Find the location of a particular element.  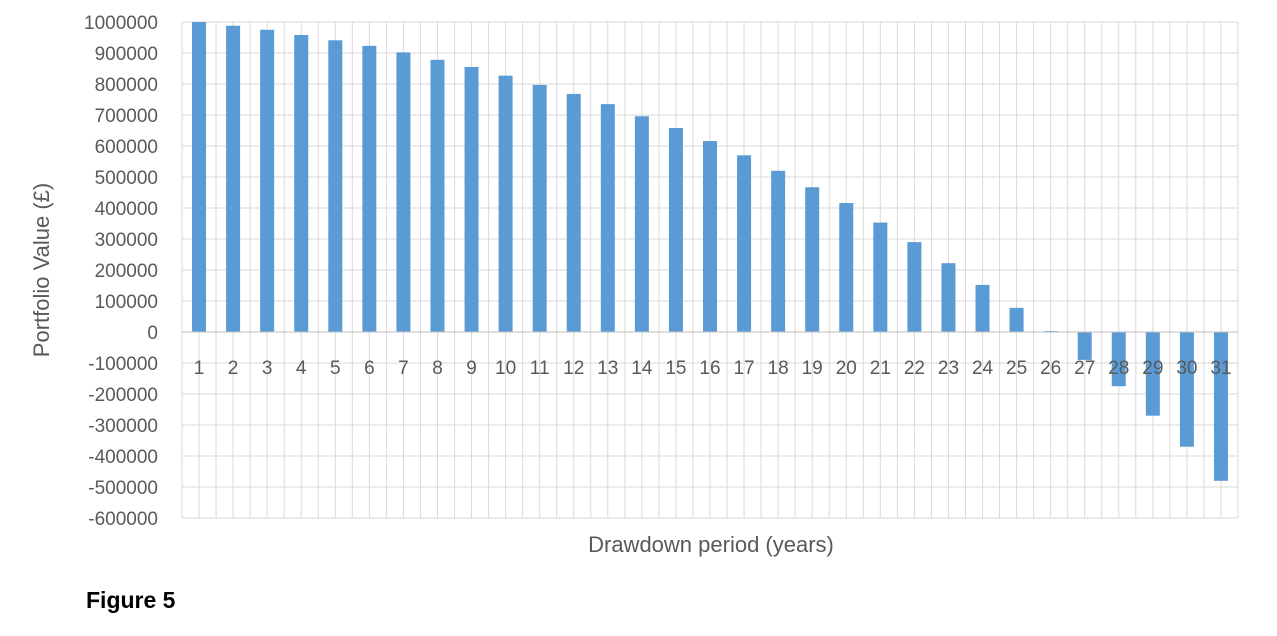

y-tick-label: 600000 is located at coordinates (126, 147).